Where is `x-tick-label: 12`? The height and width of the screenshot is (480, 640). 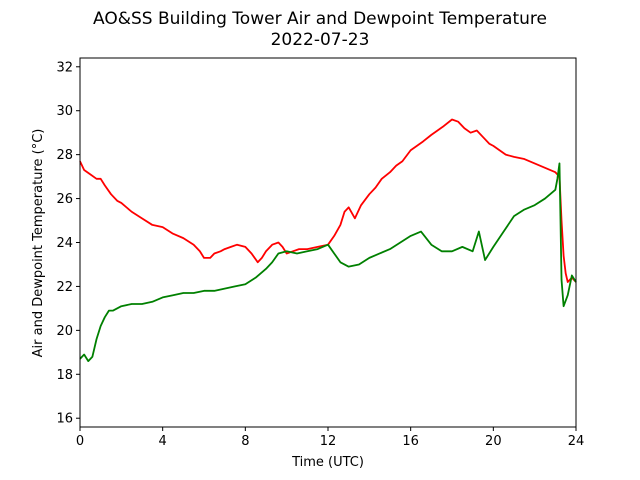 x-tick-label: 12 is located at coordinates (328, 441).